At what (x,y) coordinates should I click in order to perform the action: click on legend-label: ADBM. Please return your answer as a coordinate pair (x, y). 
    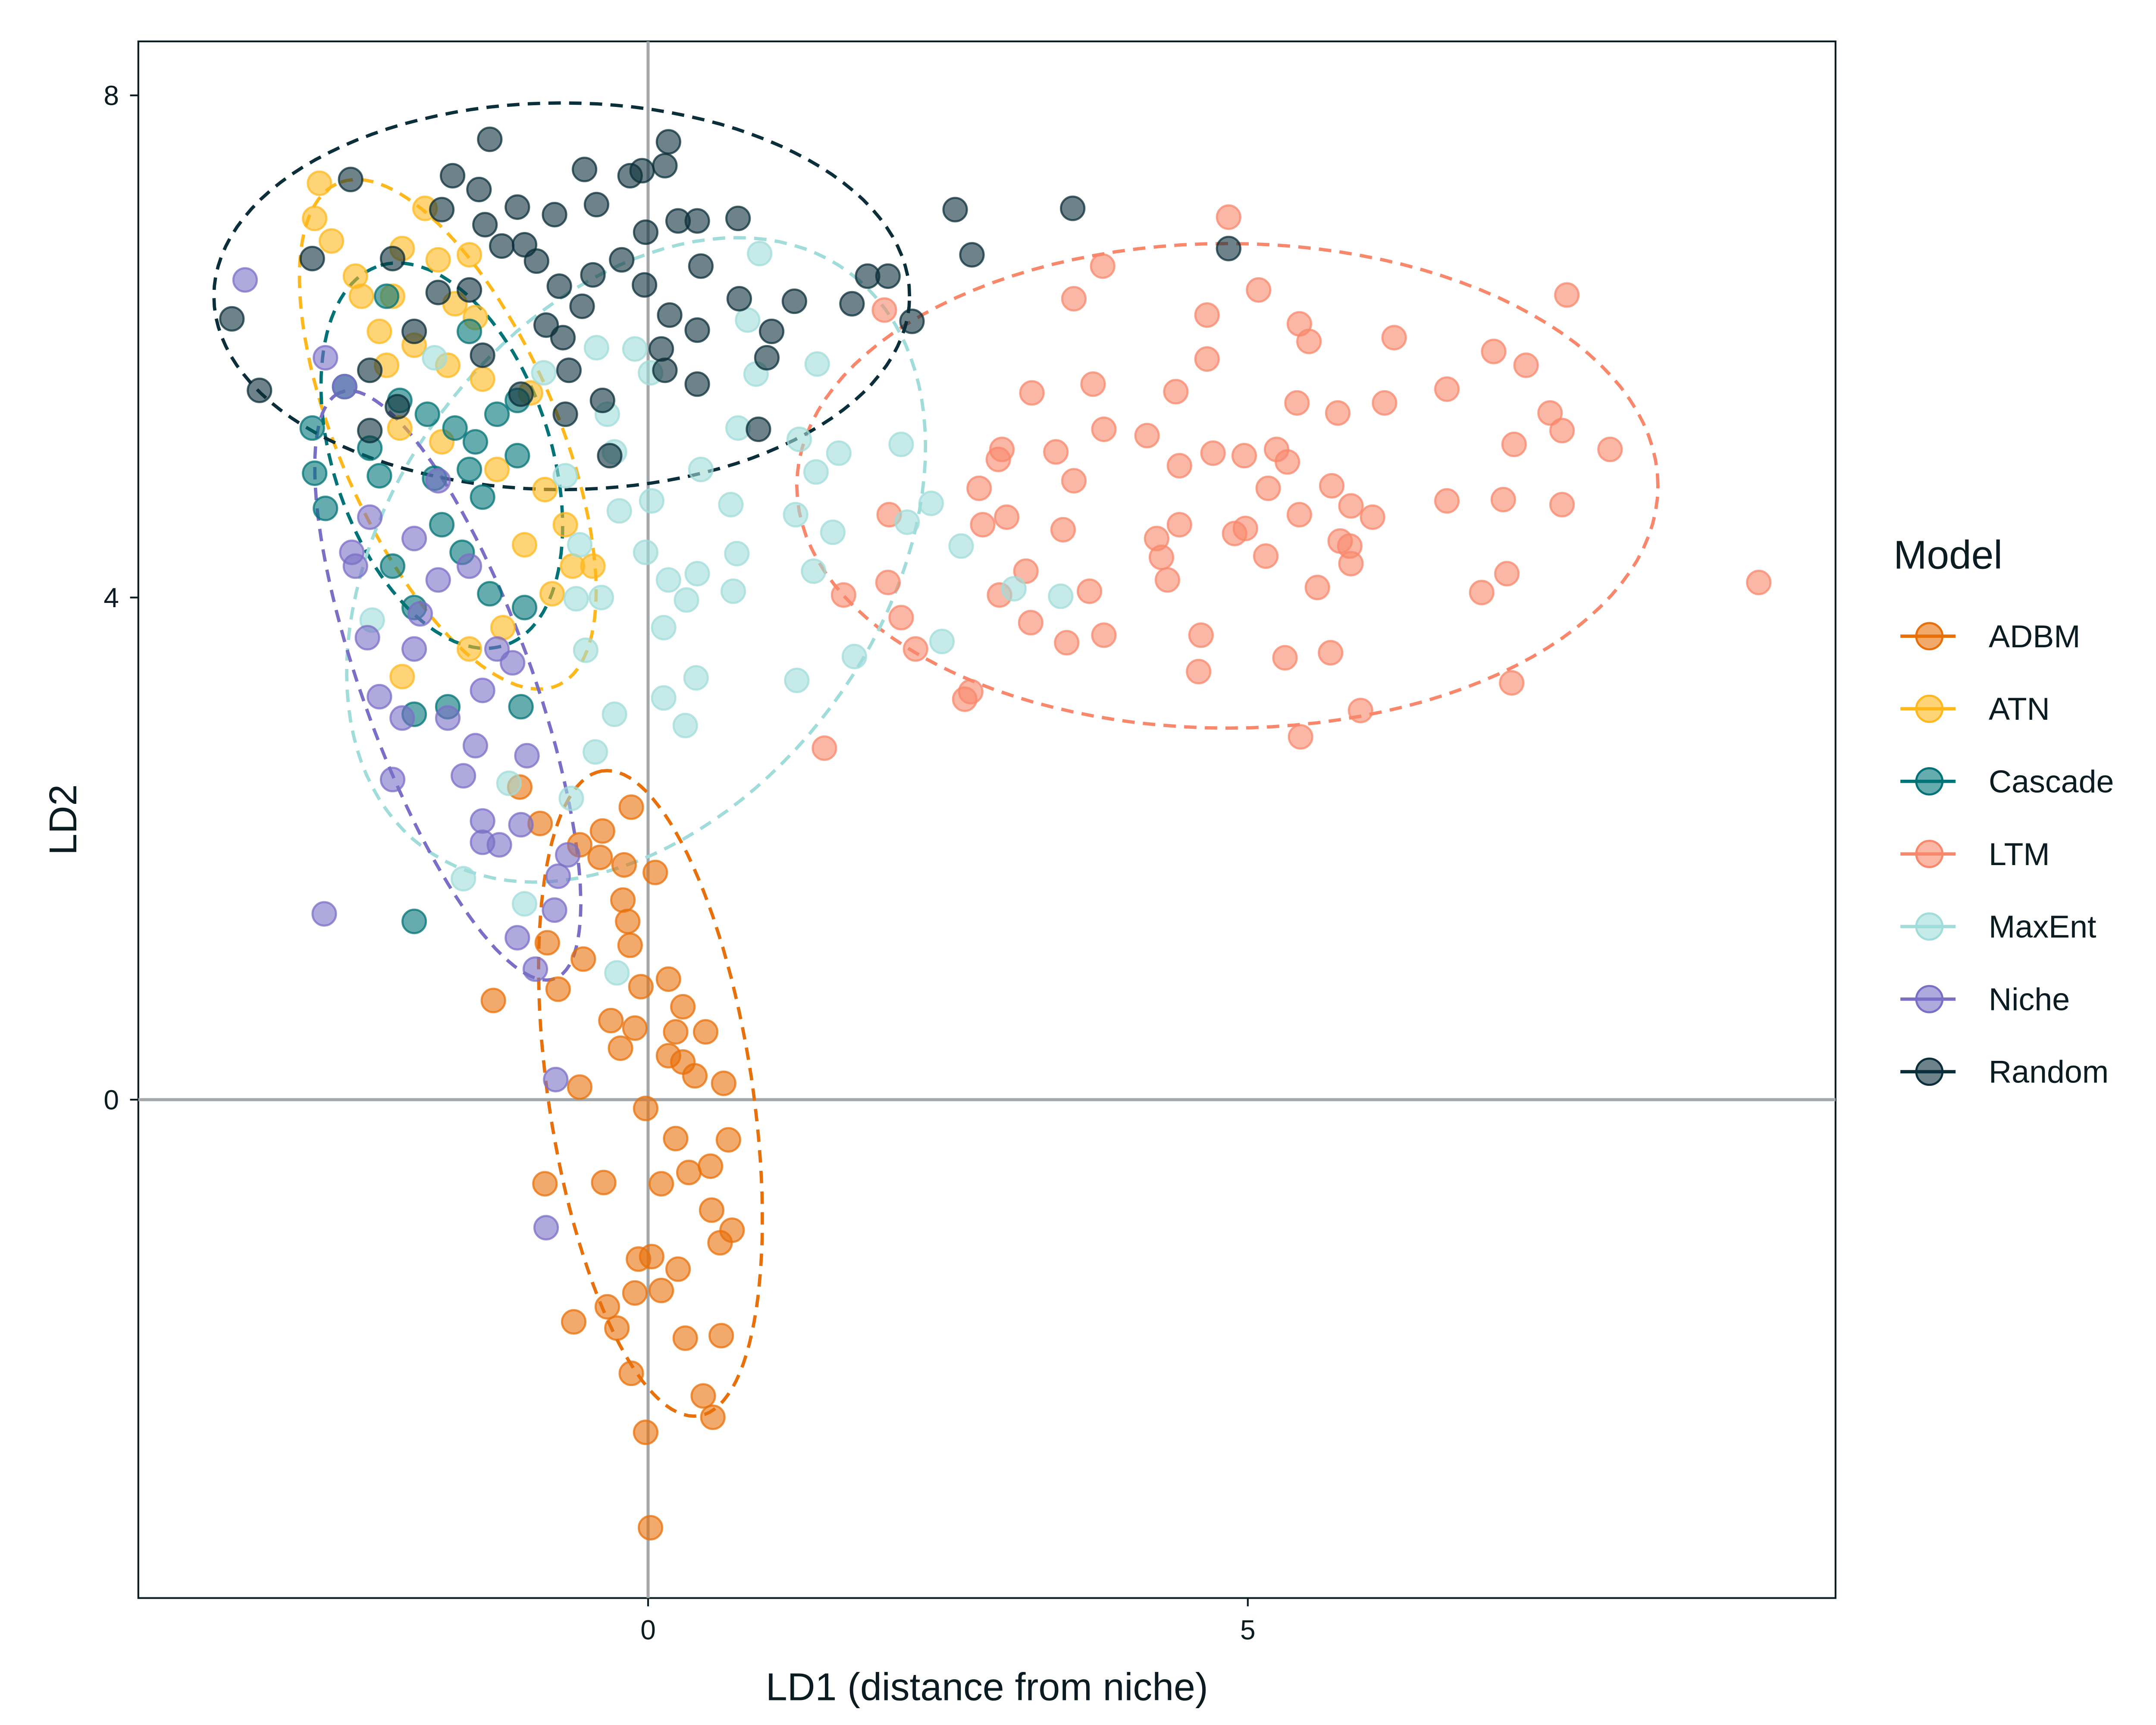
    Looking at the image, I should click on (2035, 636).